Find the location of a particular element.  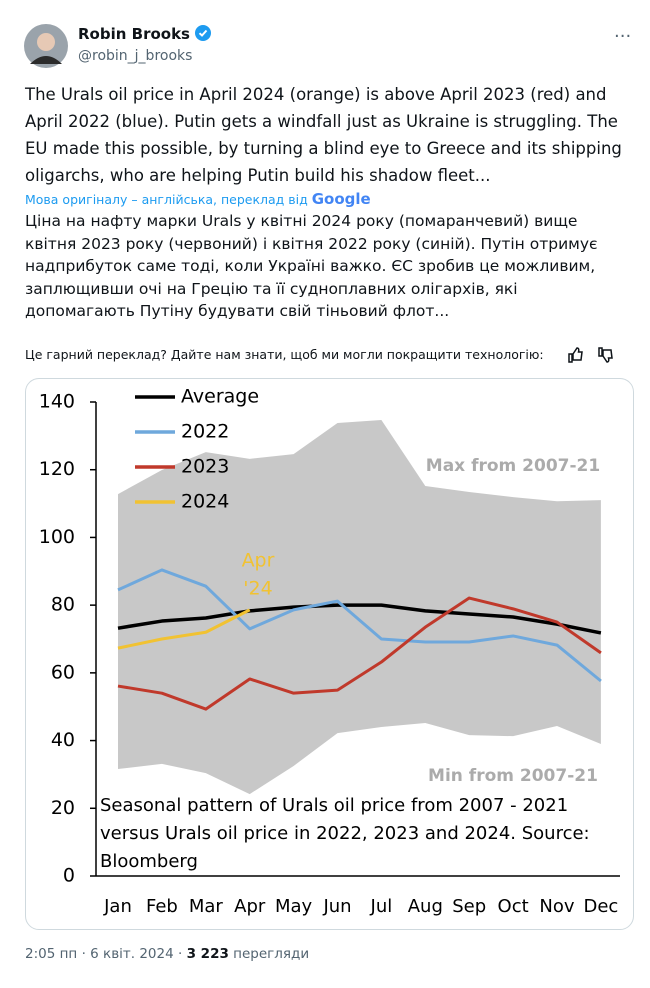

x-tick-label: Nov is located at coordinates (556, 906).